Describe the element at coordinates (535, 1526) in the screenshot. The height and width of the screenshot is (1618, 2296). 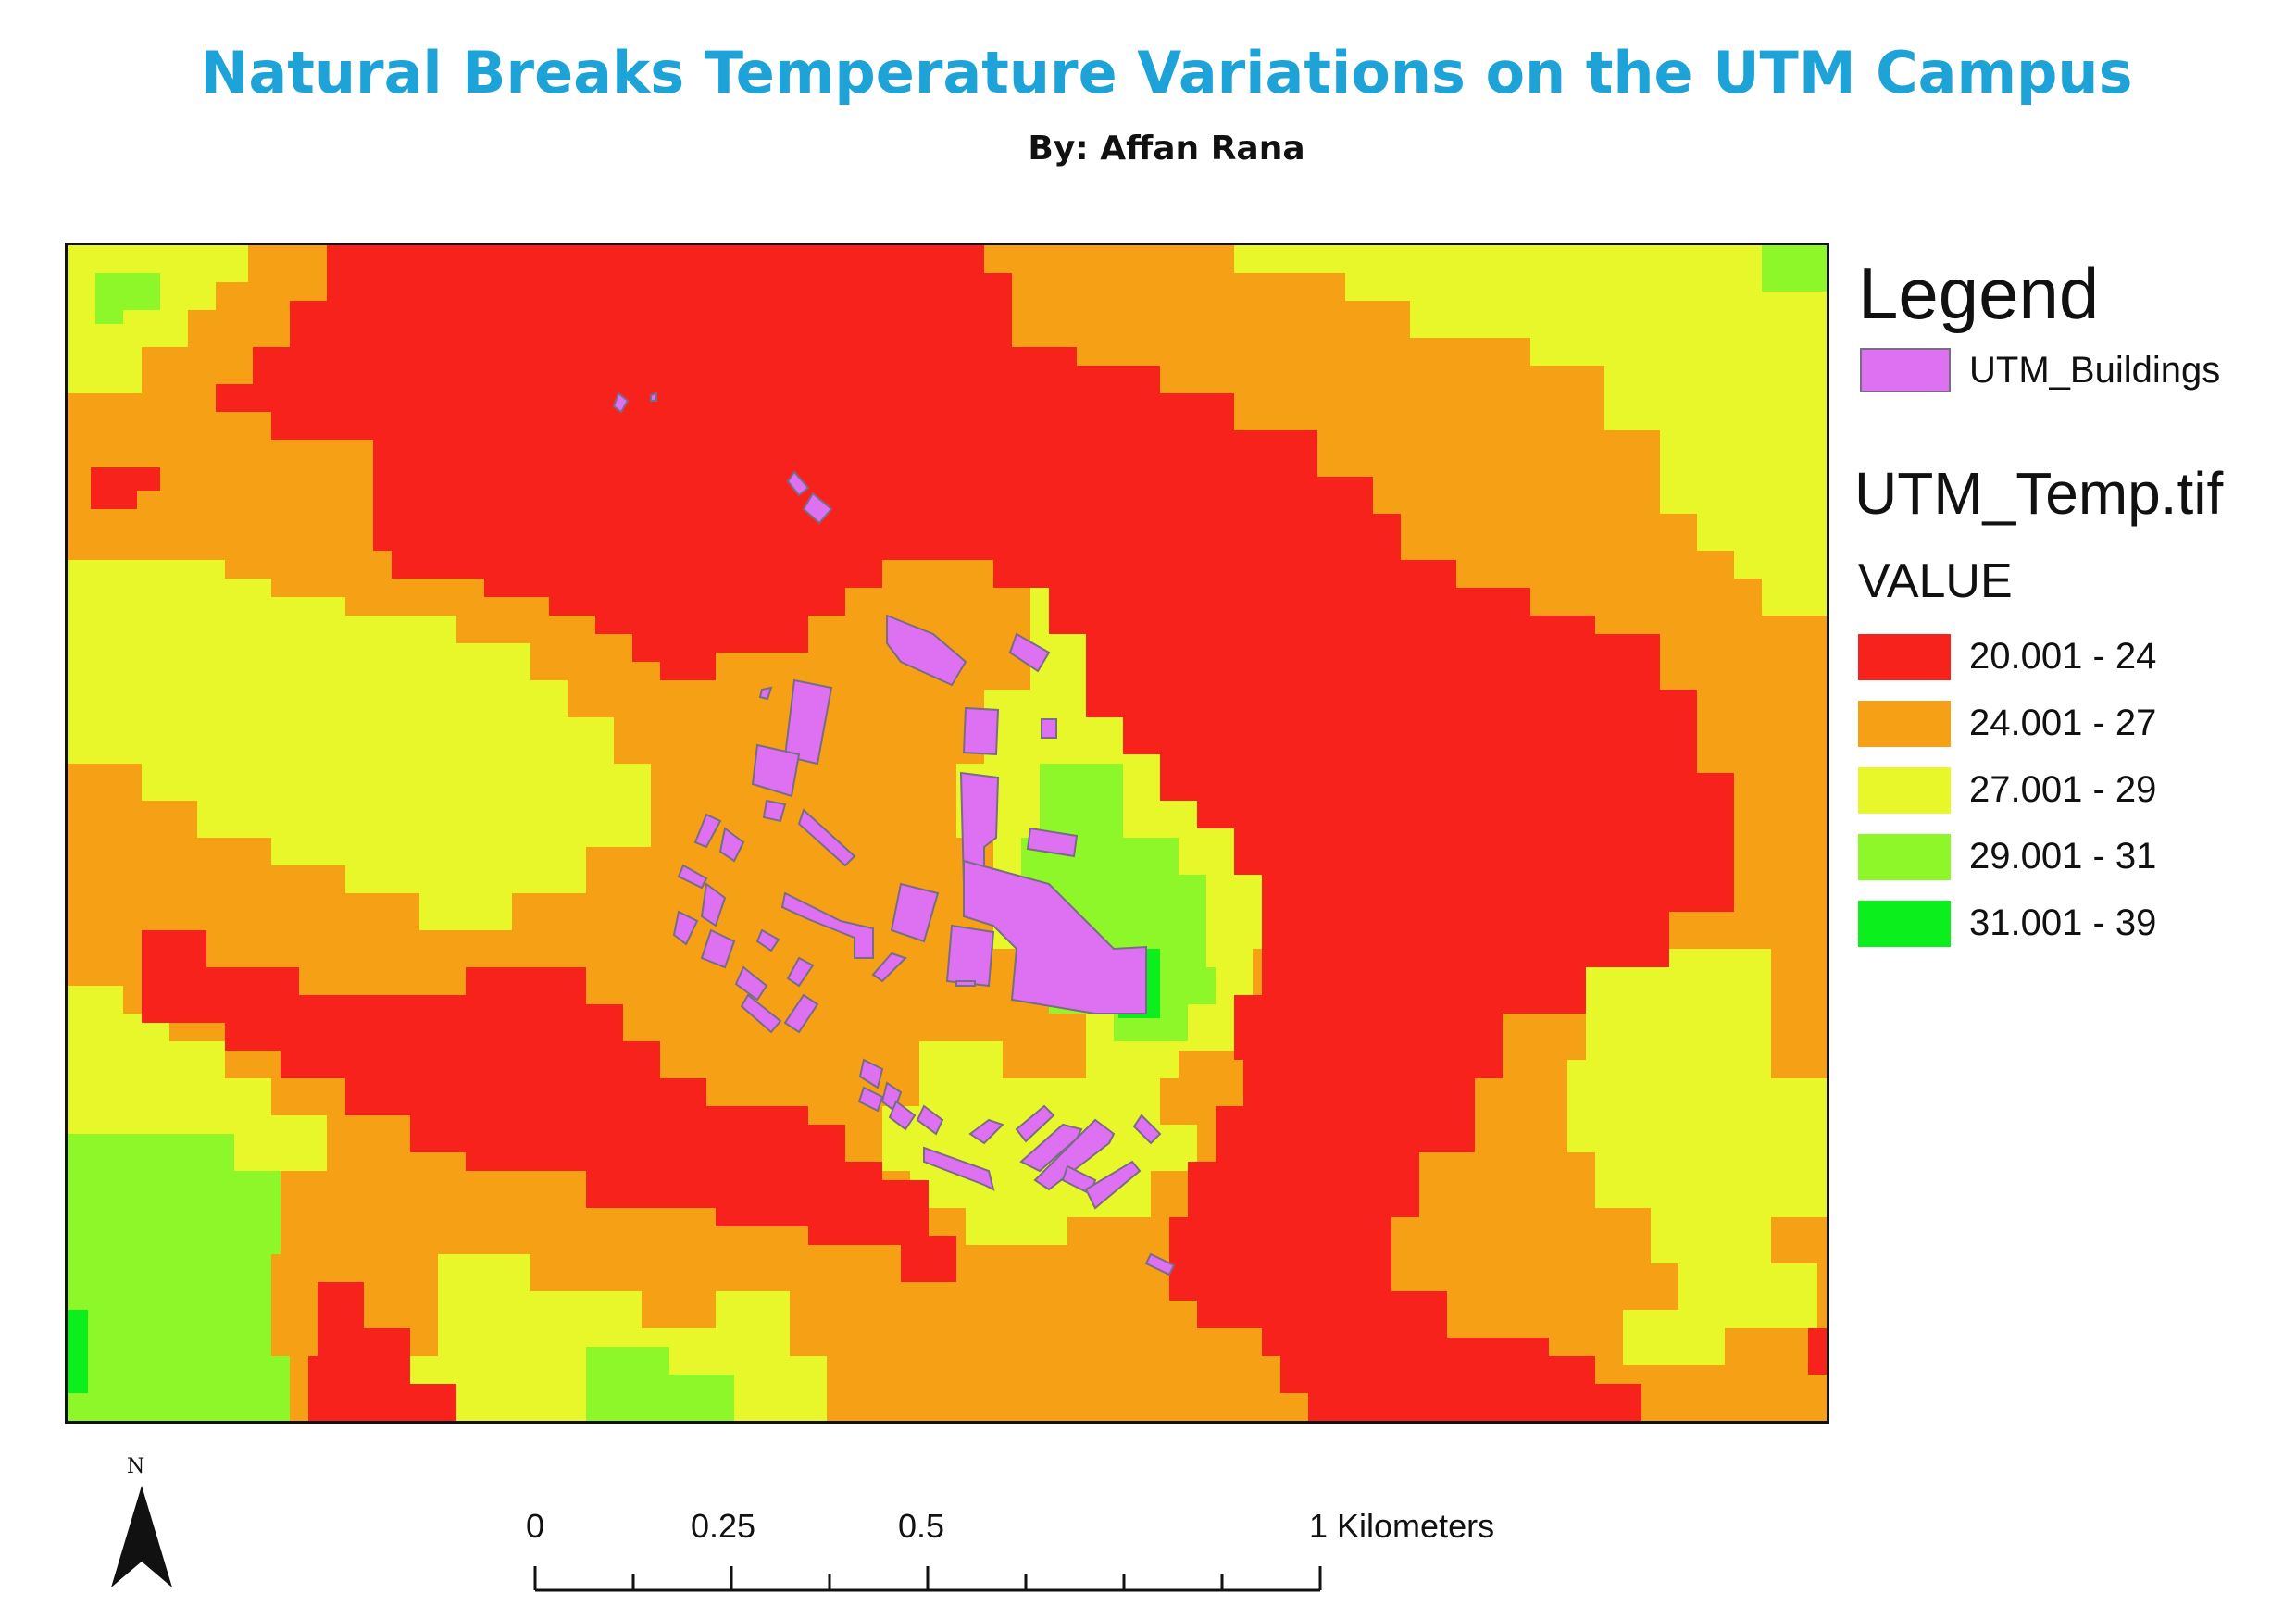
I see `scale-label-0: 0` at that location.